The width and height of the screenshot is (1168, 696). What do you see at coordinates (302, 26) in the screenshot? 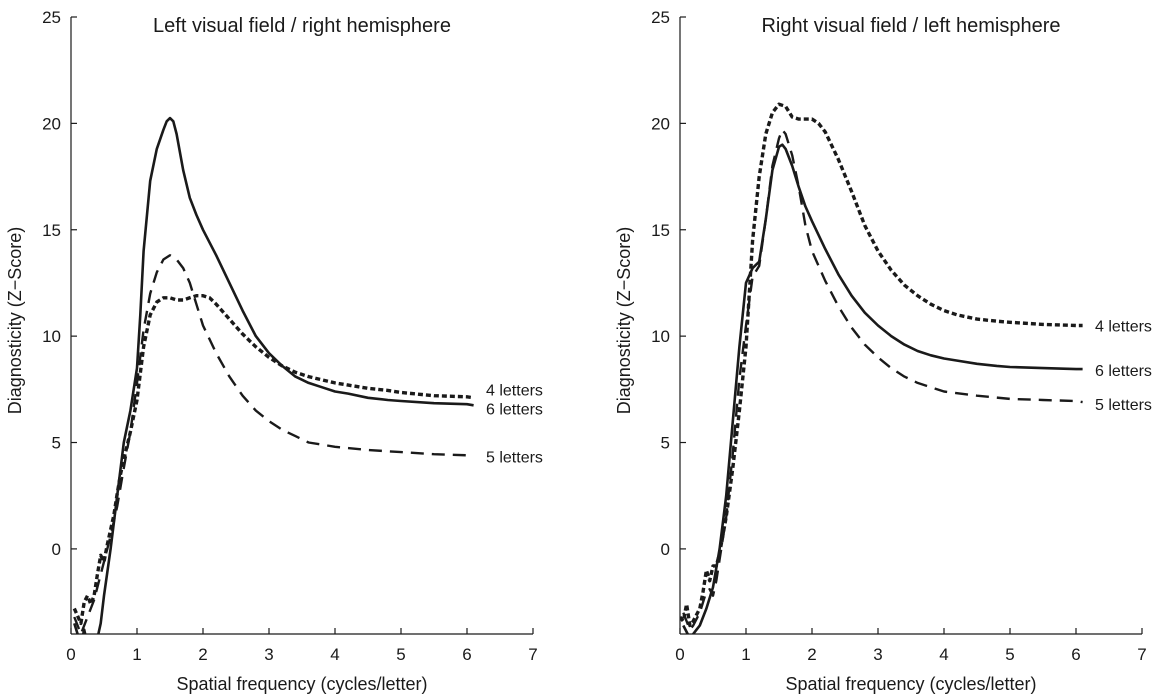
I see `chart-title: Left visual field / right hemisphere` at bounding box center [302, 26].